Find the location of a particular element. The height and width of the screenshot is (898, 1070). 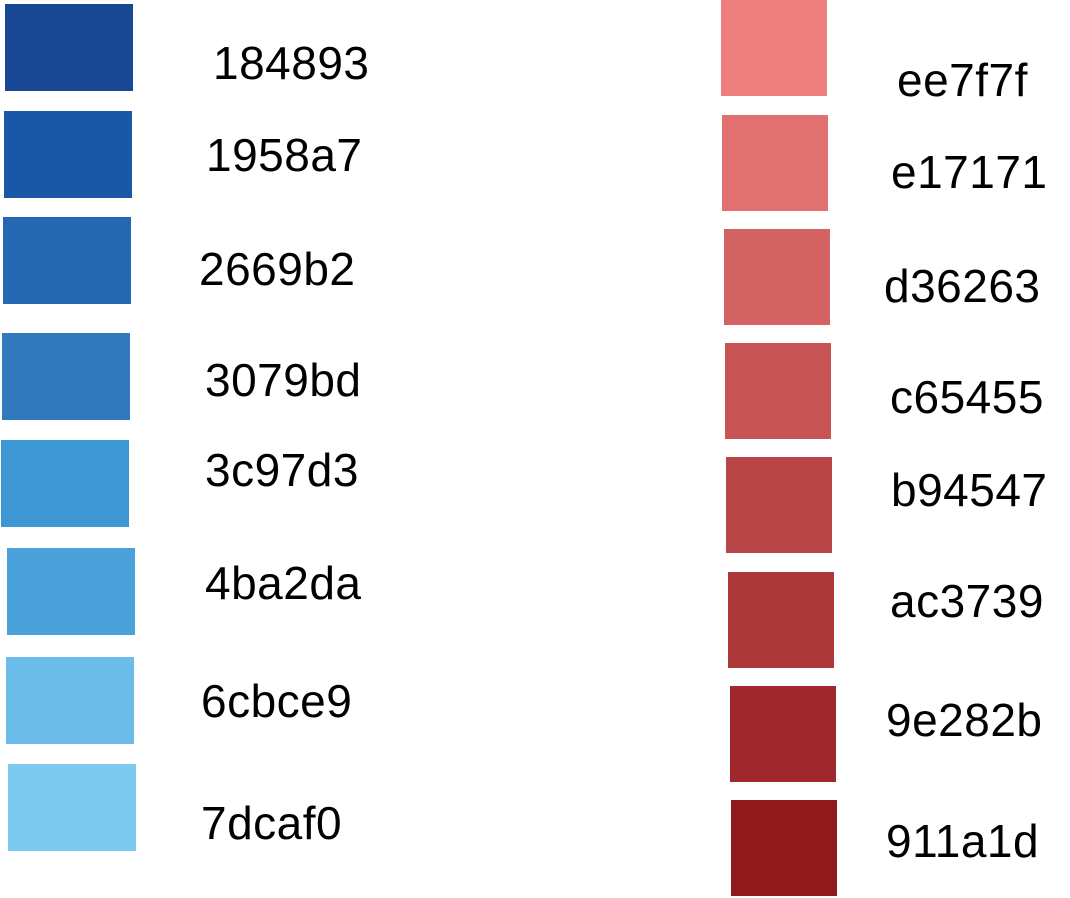

color-label-blue-8: 7dcaf0 is located at coordinates (272, 823).